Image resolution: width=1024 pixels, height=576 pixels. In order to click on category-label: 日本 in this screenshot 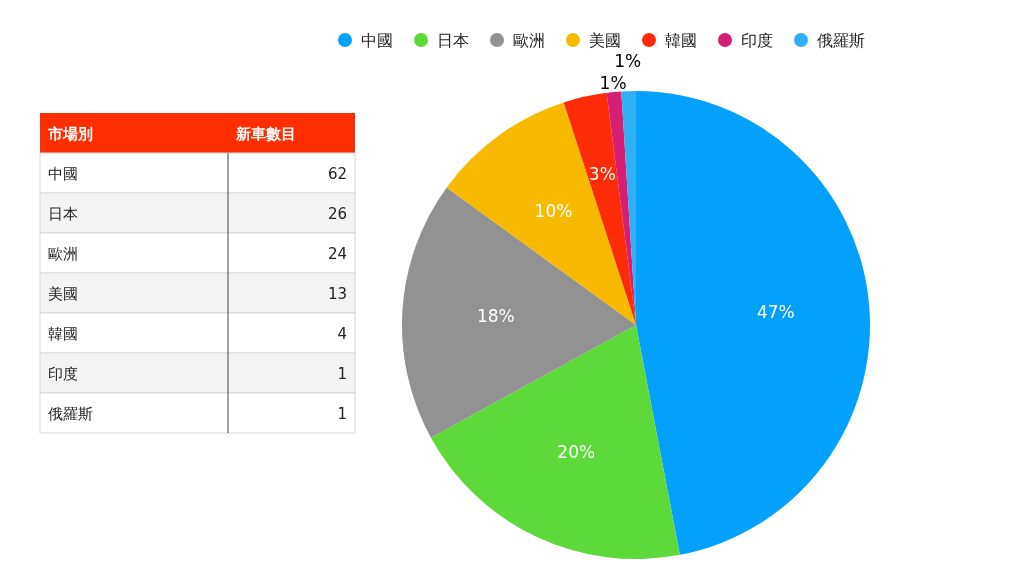, I will do `click(63, 214)`.